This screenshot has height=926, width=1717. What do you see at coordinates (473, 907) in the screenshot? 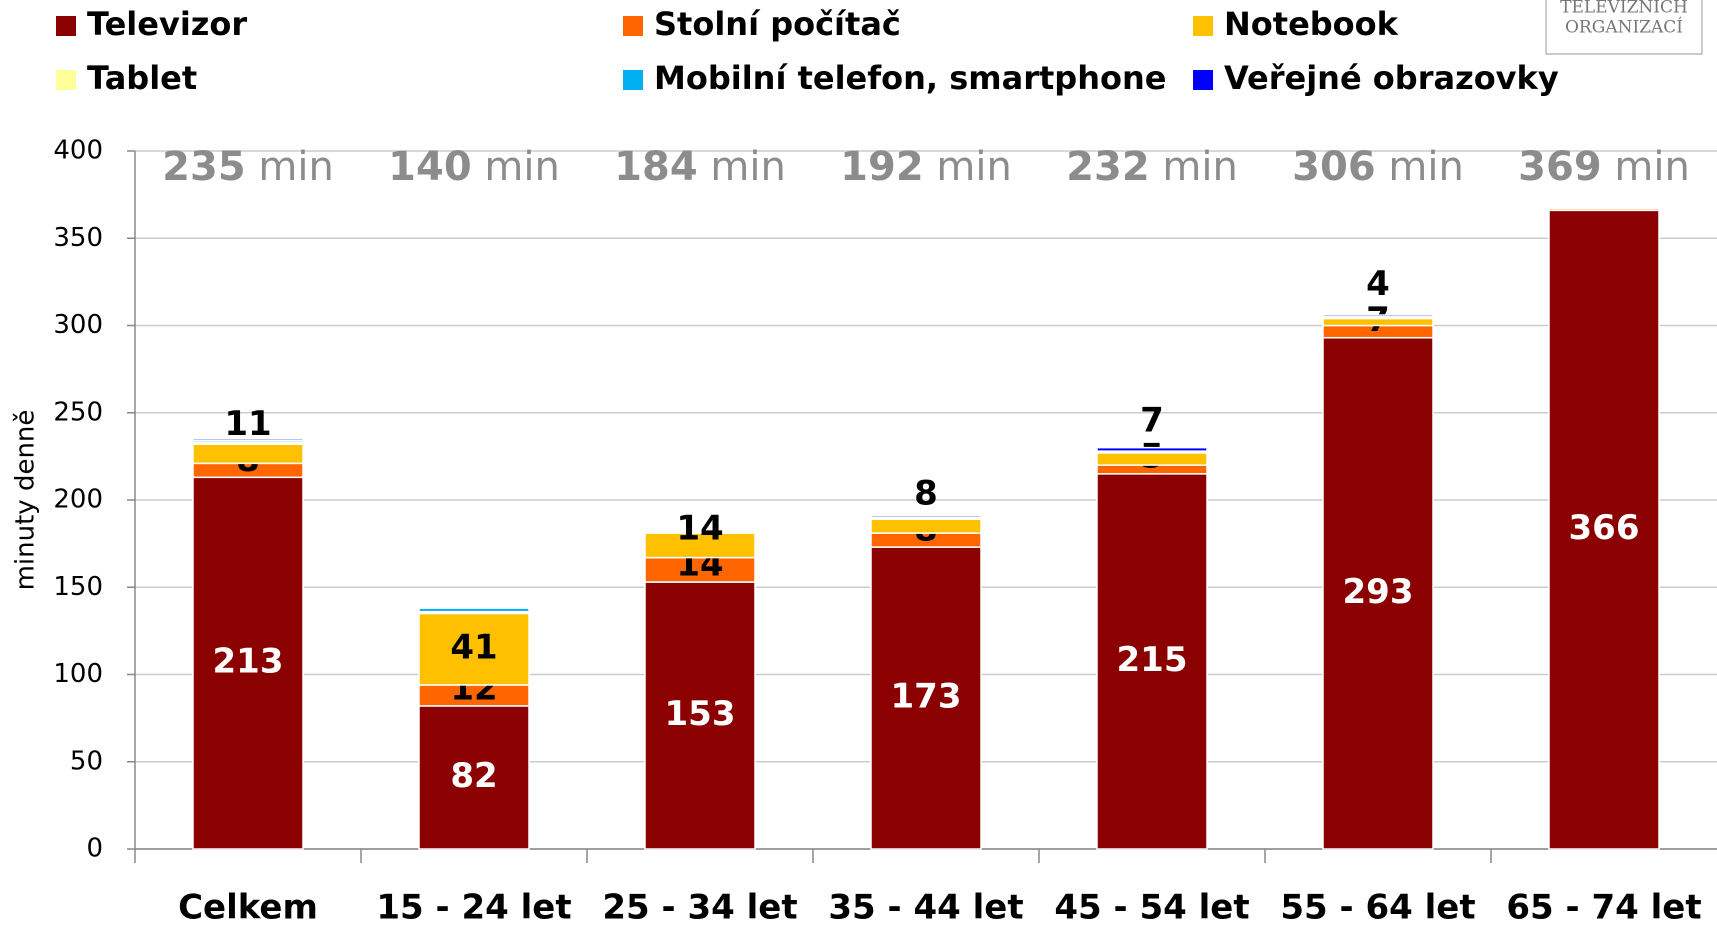
I see `x-tick-label: 15 - 24 let` at bounding box center [473, 907].